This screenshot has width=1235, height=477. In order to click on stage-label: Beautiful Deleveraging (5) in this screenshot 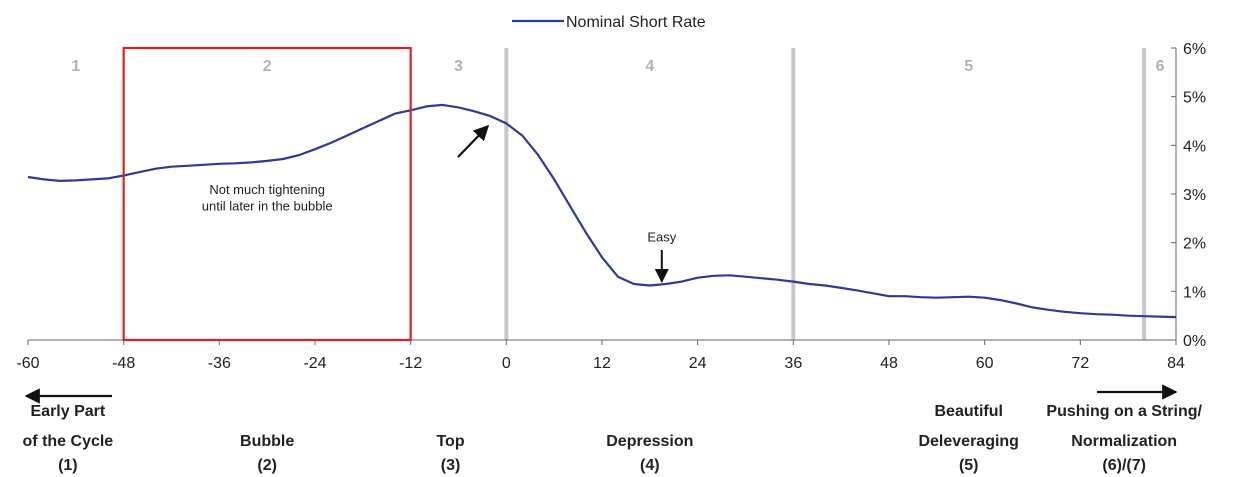, I will do `click(968, 438)`.